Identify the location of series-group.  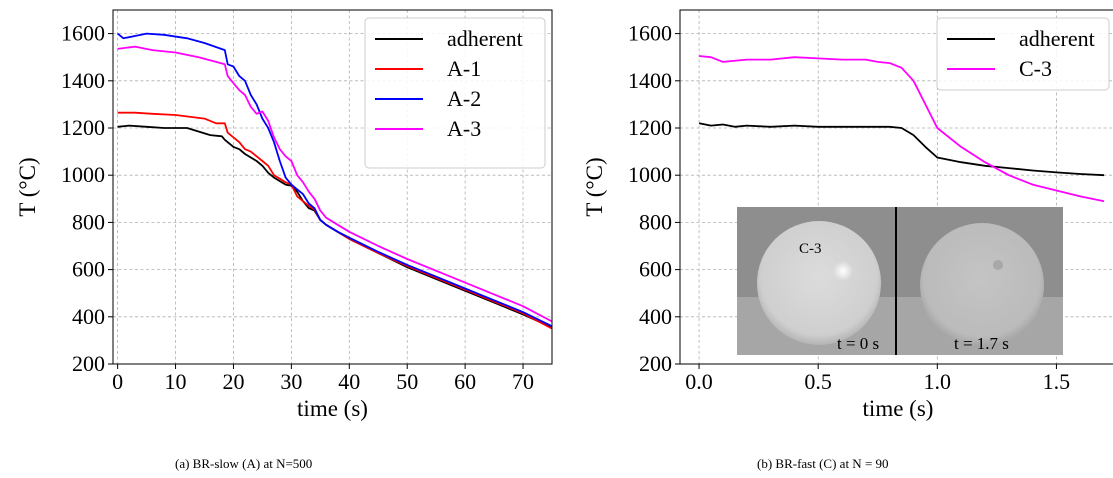
(901, 129).